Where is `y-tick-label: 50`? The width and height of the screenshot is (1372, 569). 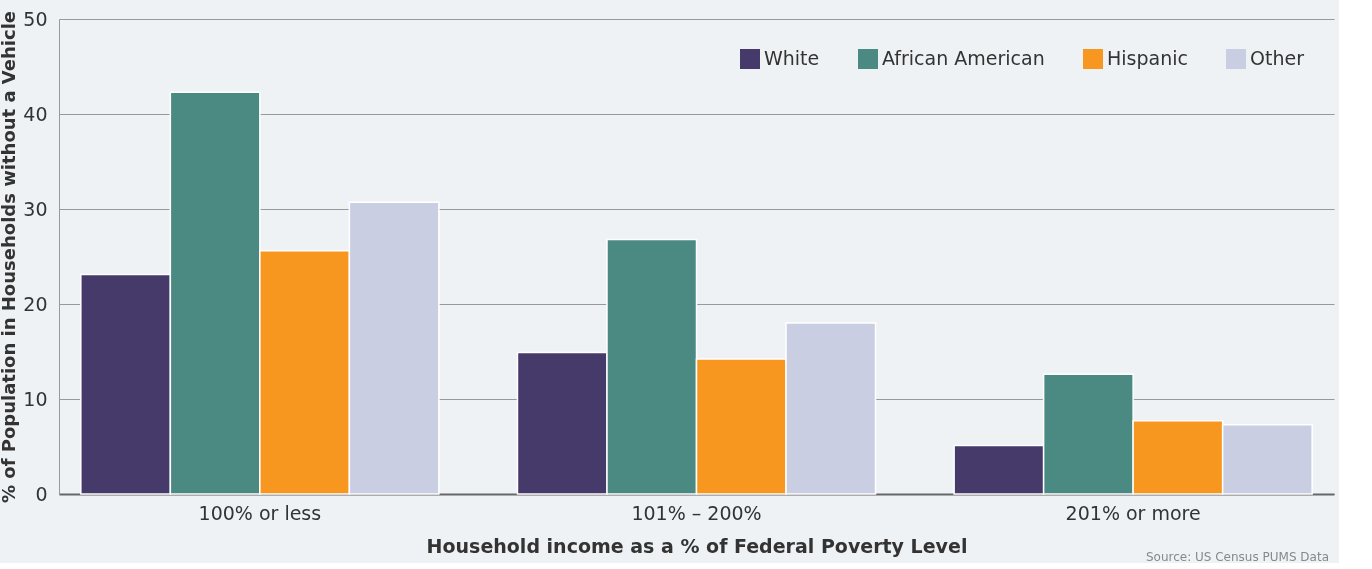 y-tick-label: 50 is located at coordinates (35, 18).